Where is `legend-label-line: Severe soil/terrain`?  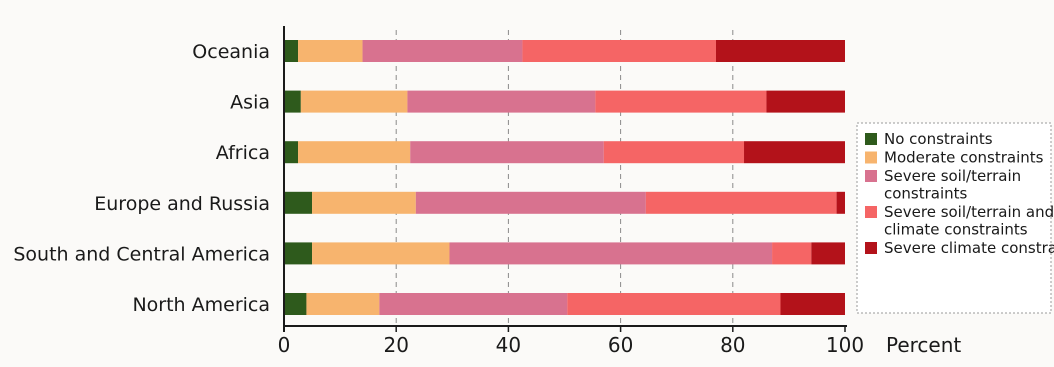
legend-label-line: Severe soil/terrain is located at coordinates (952, 176).